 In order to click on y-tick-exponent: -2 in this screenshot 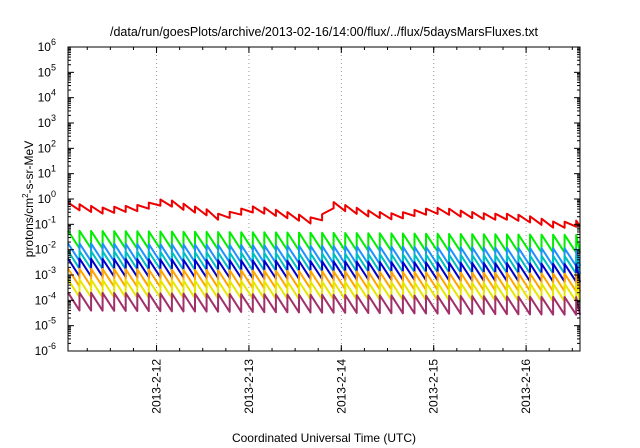, I will do `click(52, 245)`.